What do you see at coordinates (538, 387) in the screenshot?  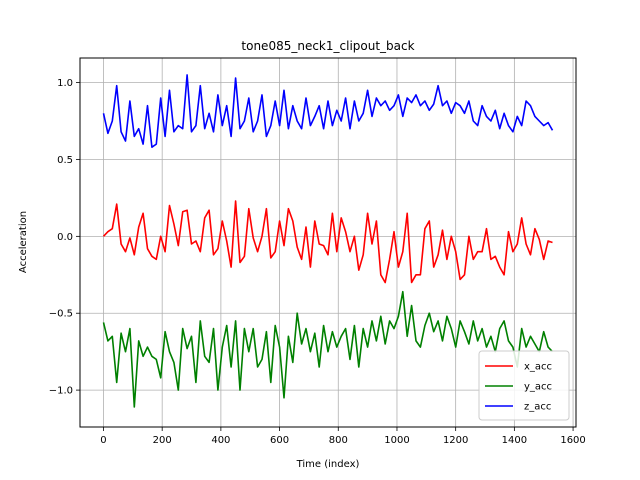 I see `legend-label-y-acc: y_acc` at bounding box center [538, 387].